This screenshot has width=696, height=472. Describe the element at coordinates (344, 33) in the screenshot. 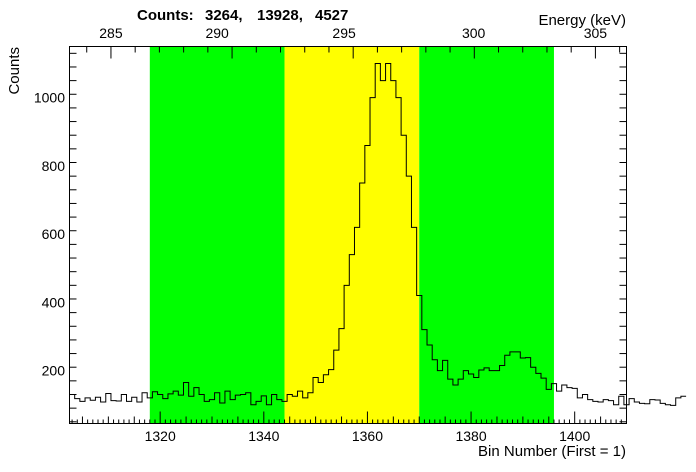

I see `top-tick-label: 295` at that location.